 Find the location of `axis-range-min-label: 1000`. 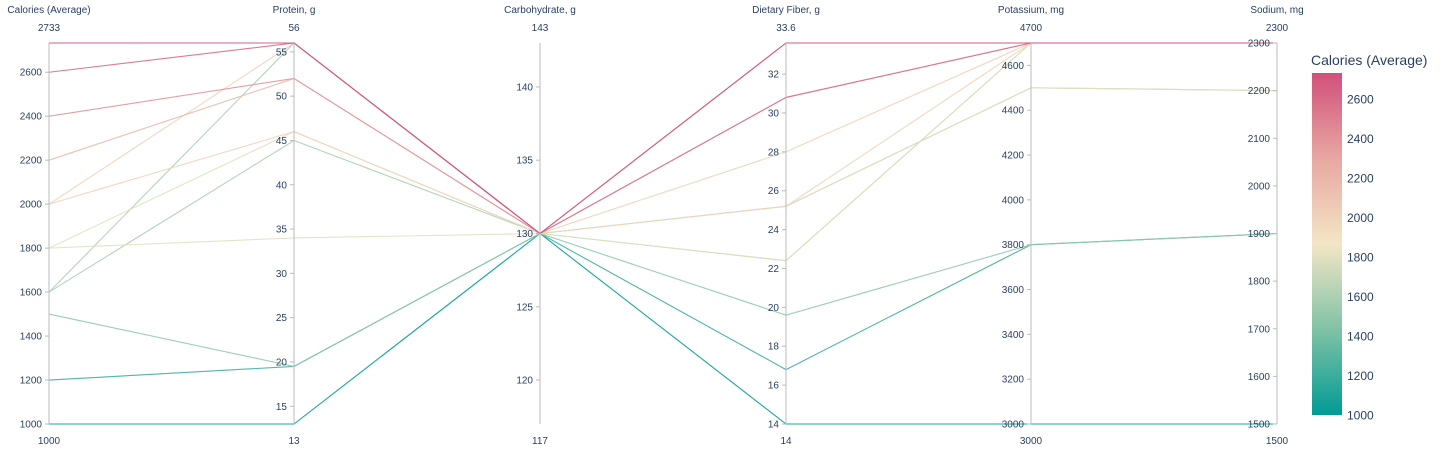

axis-range-min-label: 1000 is located at coordinates (49, 441).